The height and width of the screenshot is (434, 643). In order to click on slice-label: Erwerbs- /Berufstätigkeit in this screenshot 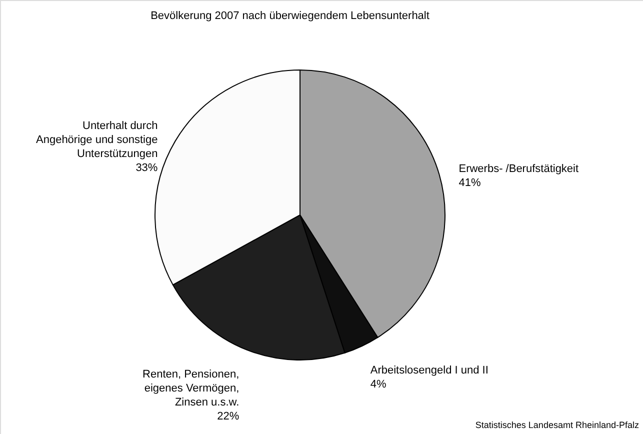, I will do `click(518, 168)`.